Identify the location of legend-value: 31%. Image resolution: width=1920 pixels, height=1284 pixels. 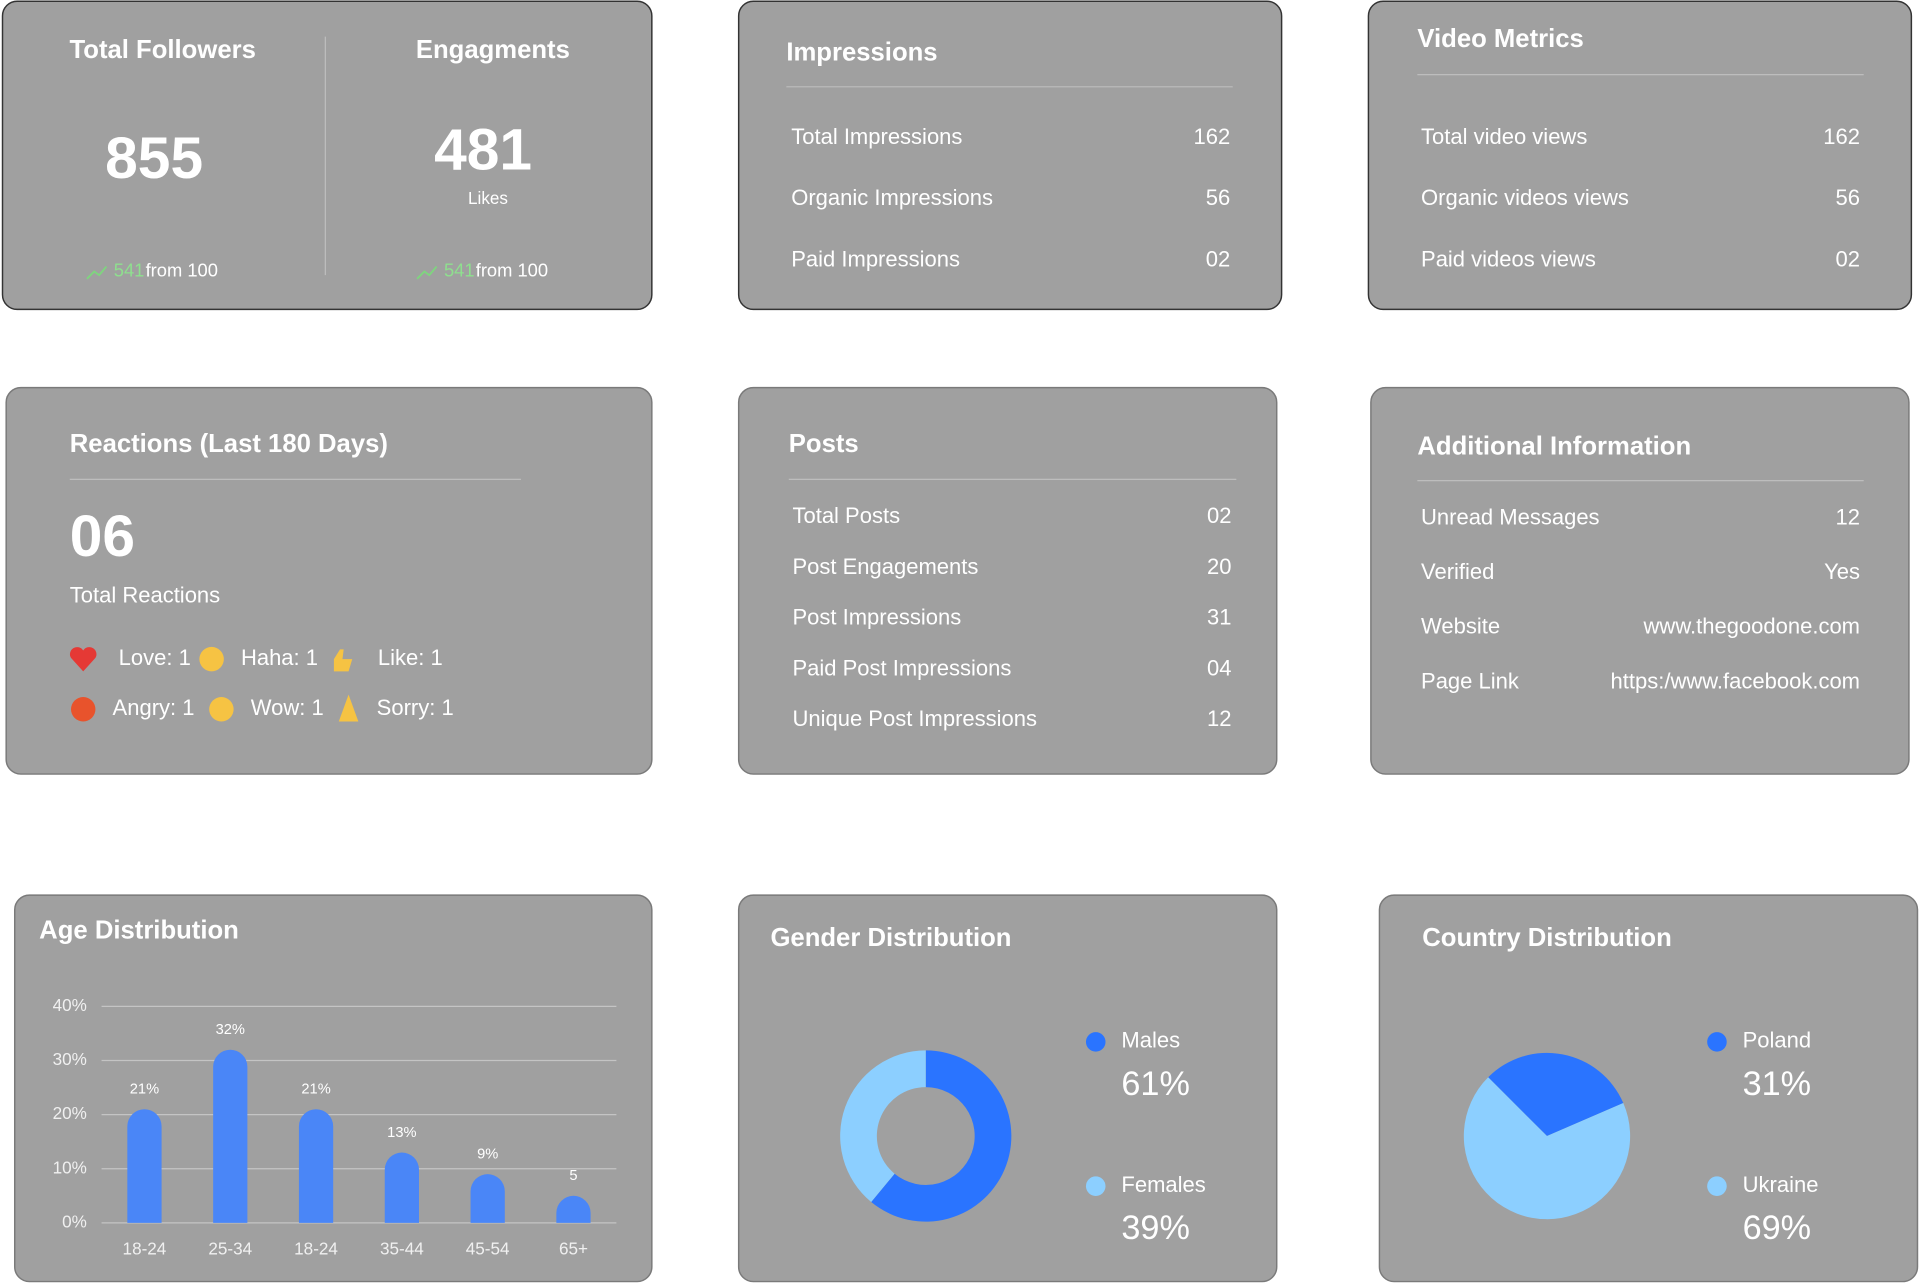
(1777, 1084).